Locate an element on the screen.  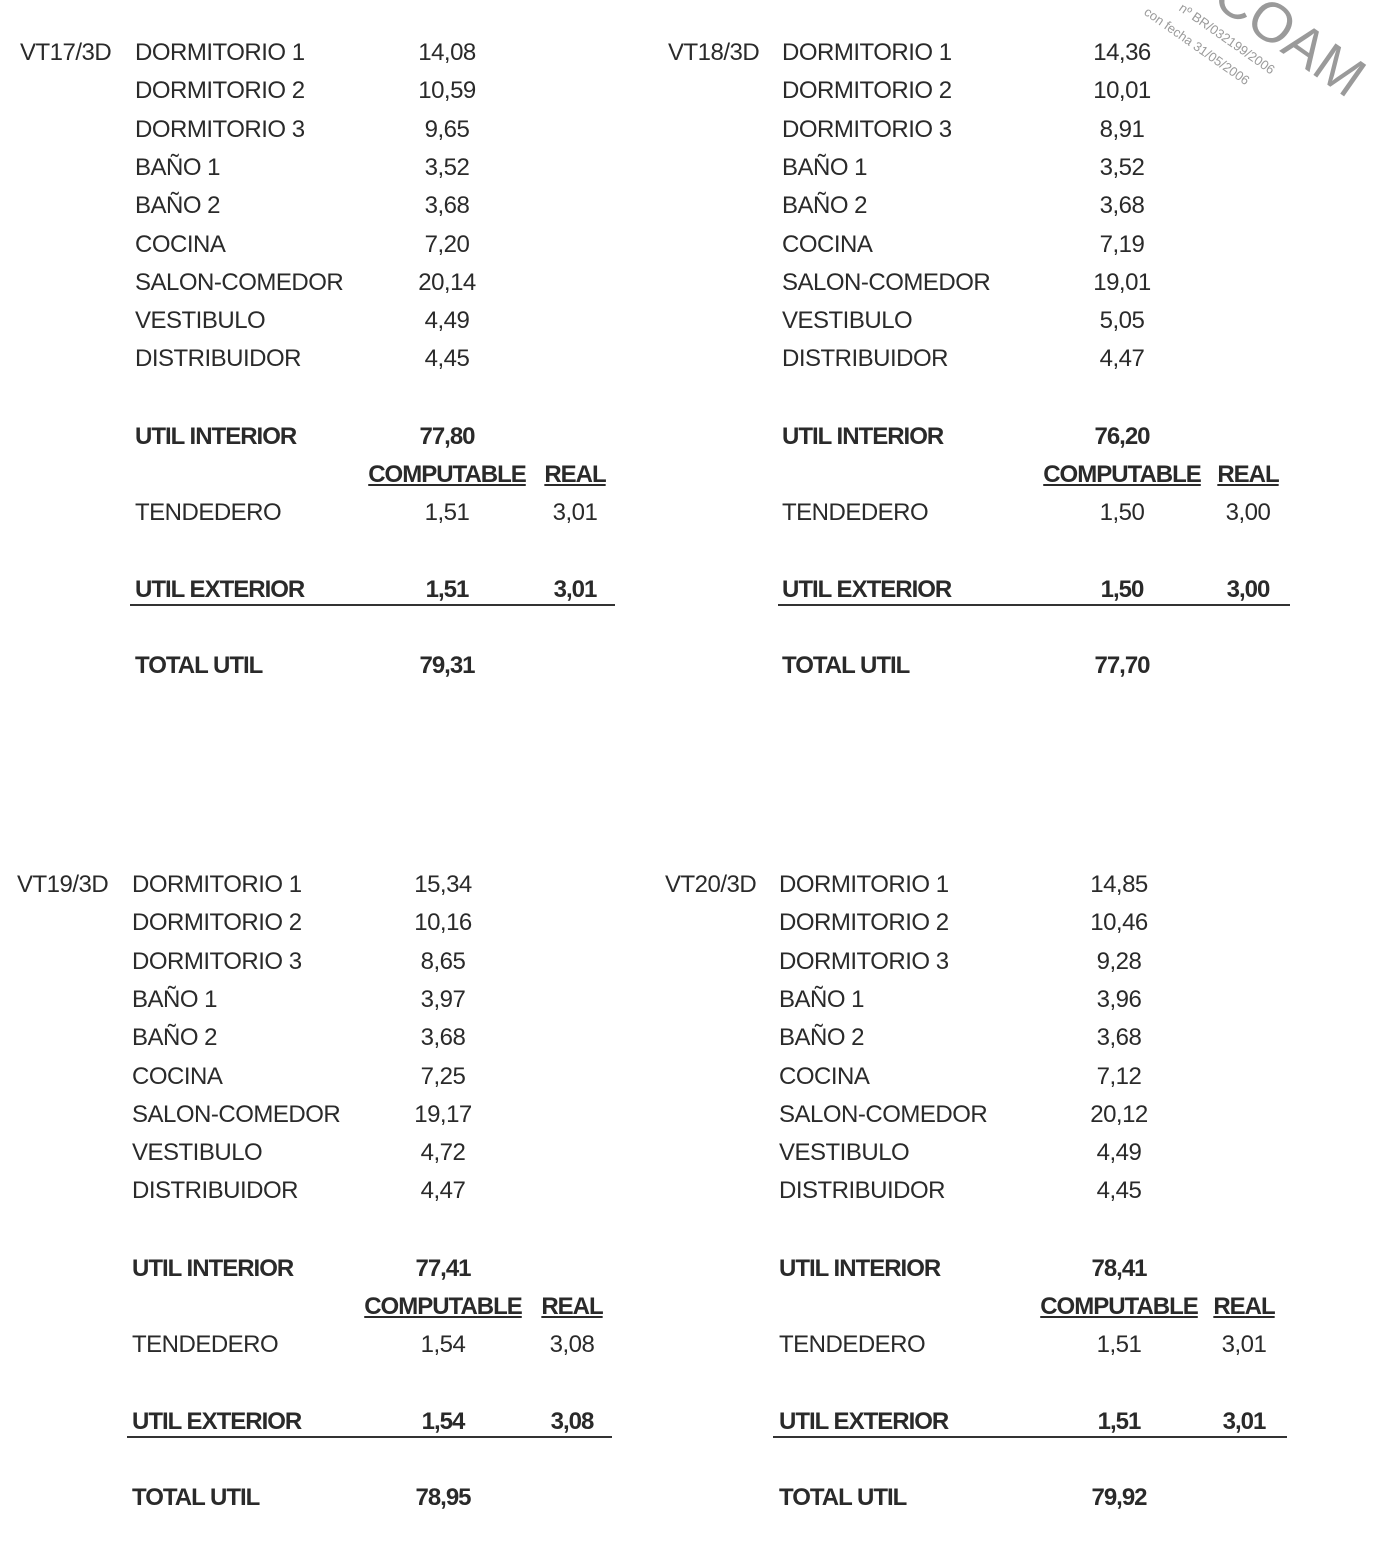
room-area: 8,91 is located at coordinates (1122, 129).